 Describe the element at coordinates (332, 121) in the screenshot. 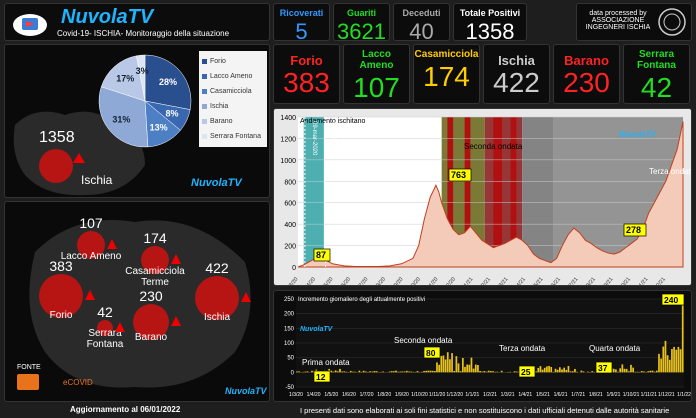

I see `chart-title: Andamento ischitano` at that location.